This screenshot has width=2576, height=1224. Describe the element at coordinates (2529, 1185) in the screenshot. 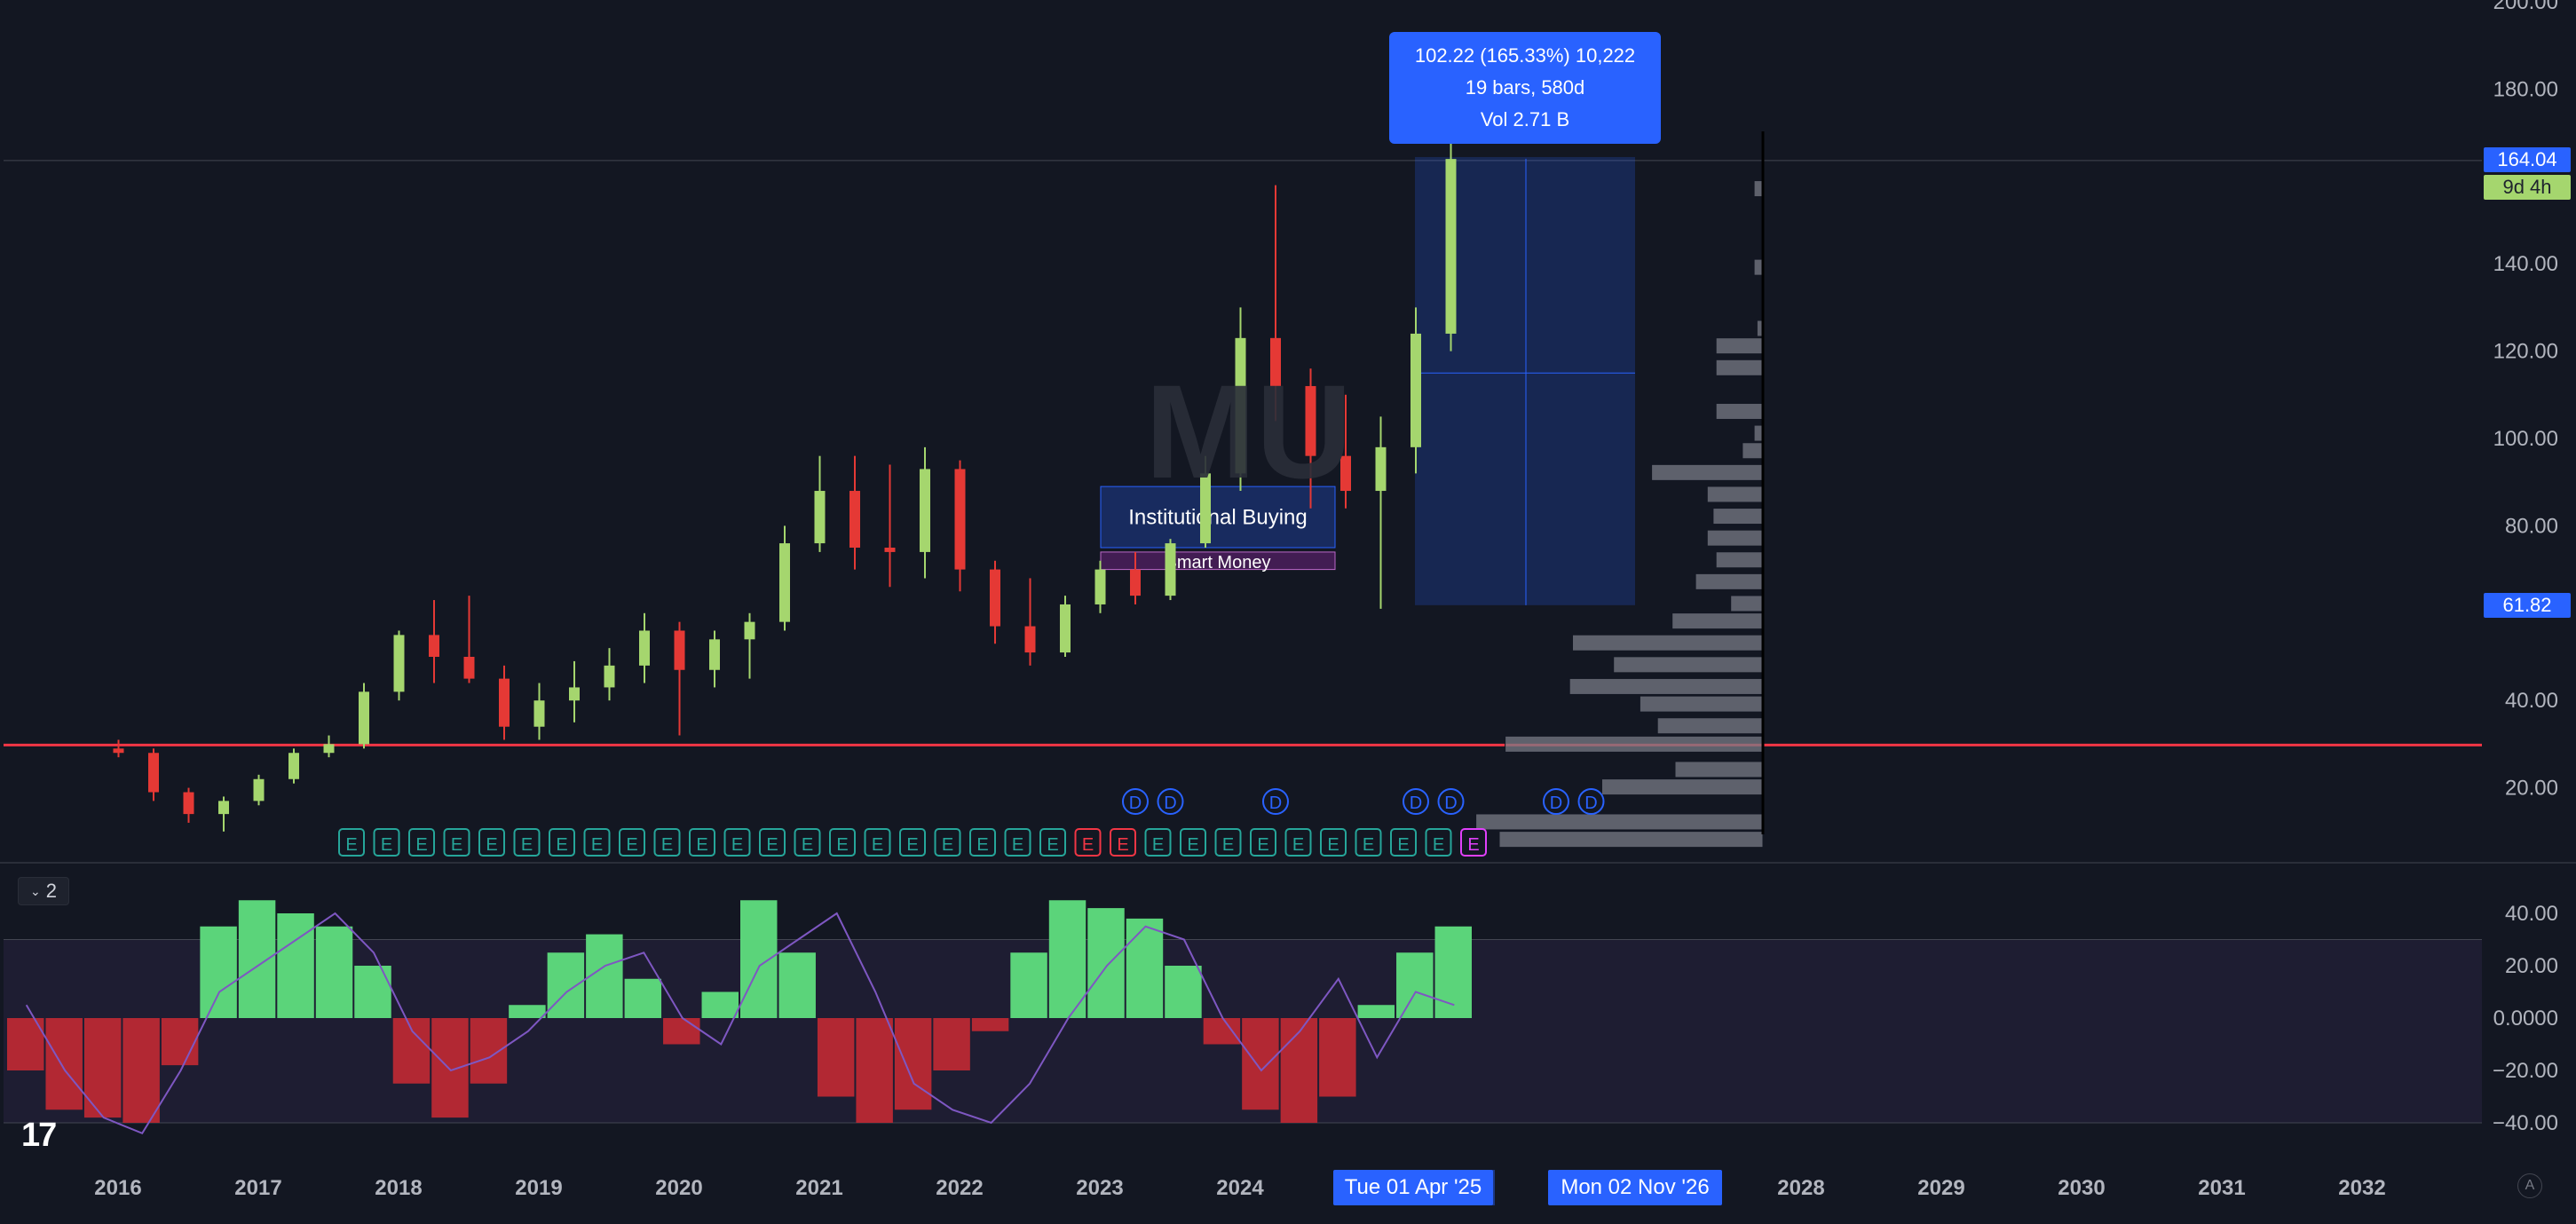

I see `auto-scale-button: A` at that location.